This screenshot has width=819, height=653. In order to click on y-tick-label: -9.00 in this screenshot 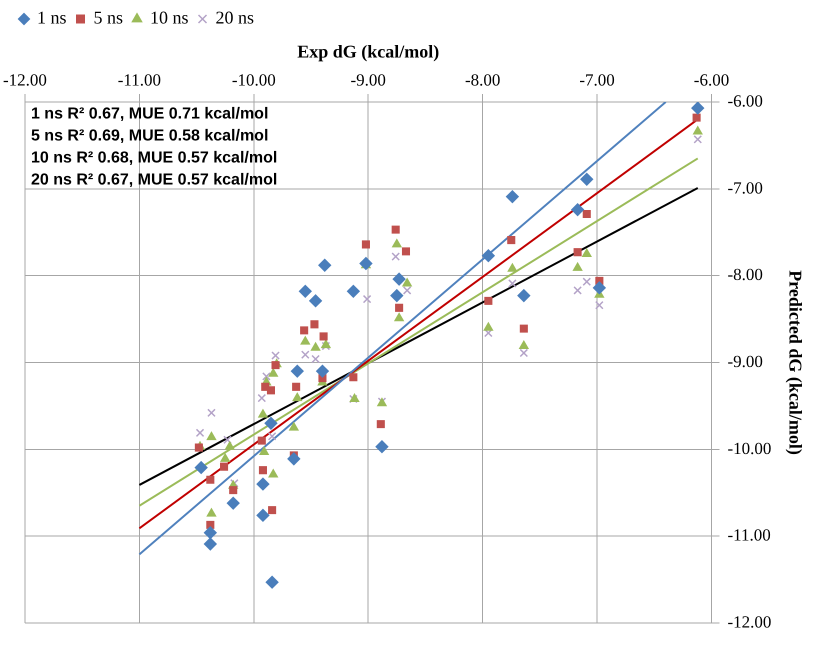, I will do `click(745, 361)`.